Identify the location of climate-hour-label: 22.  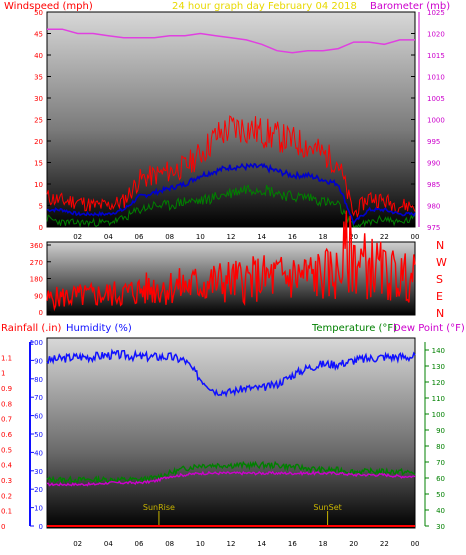
(384, 544).